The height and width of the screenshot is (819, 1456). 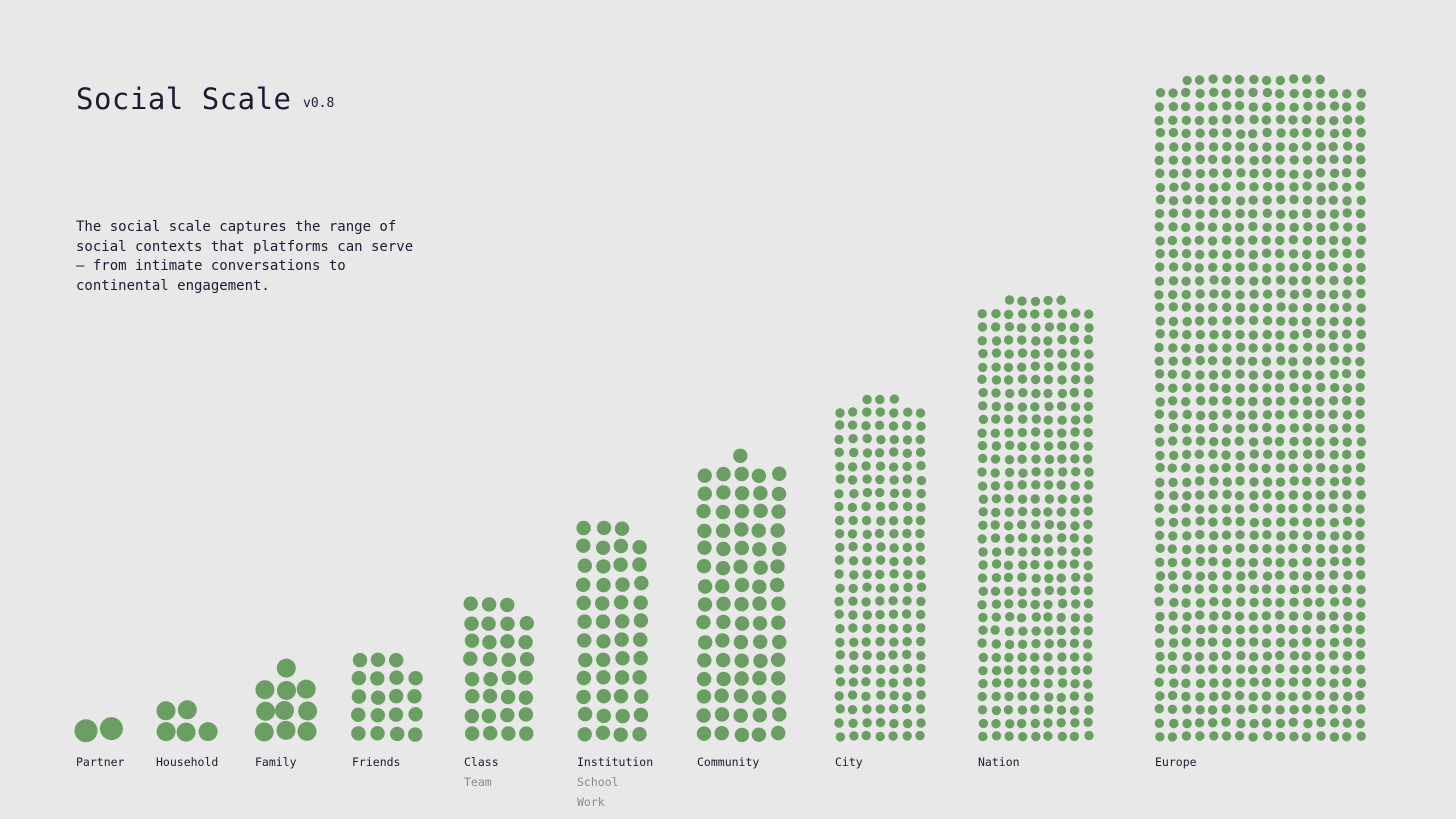 What do you see at coordinates (376, 762) in the screenshot?
I see `category-label-friends: Friends` at bounding box center [376, 762].